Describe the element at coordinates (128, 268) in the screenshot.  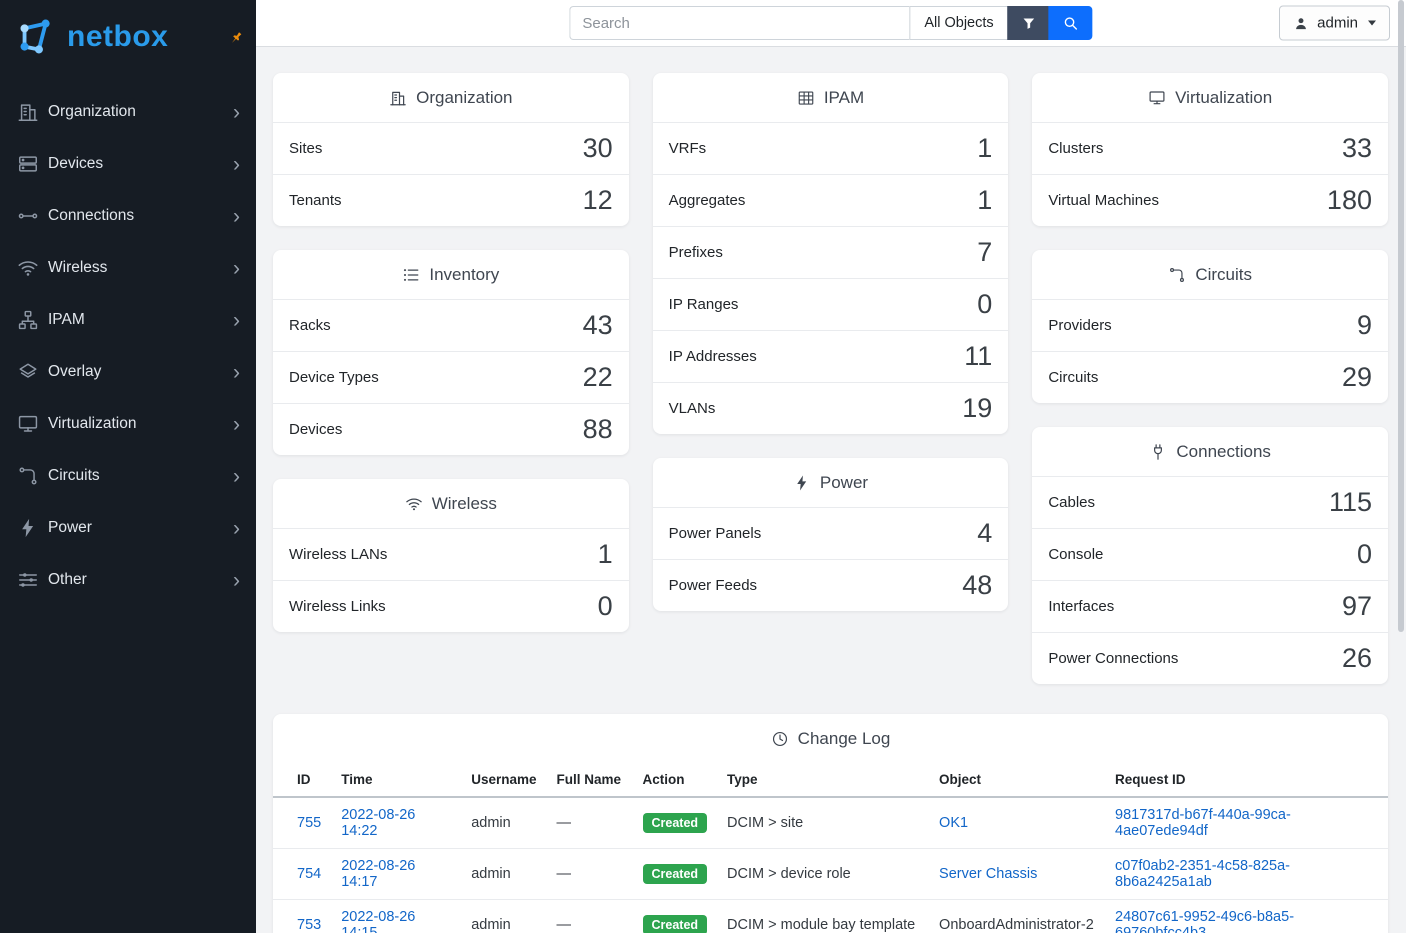
I see `sidebar-item-wireless: Wireless` at that location.